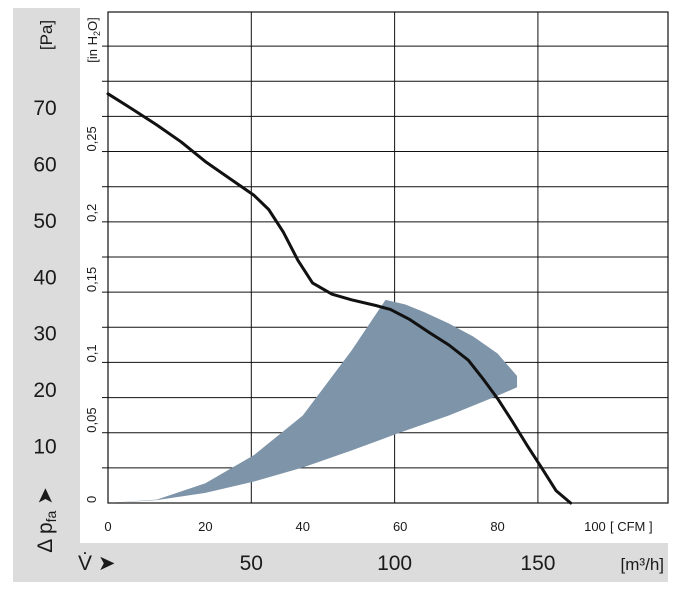  What do you see at coordinates (44, 447) in the screenshot?
I see `pa-tick-label: 10` at bounding box center [44, 447].